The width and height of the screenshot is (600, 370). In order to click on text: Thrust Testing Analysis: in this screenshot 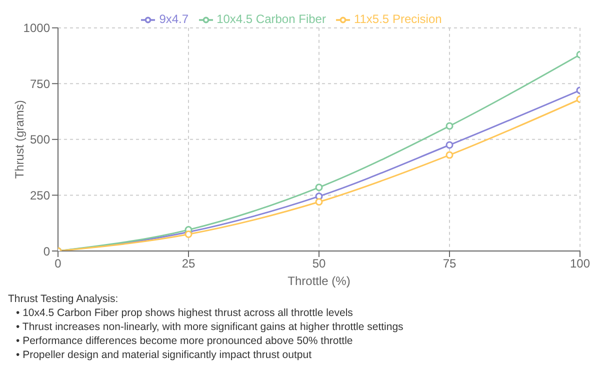, I will do `click(64, 299)`.